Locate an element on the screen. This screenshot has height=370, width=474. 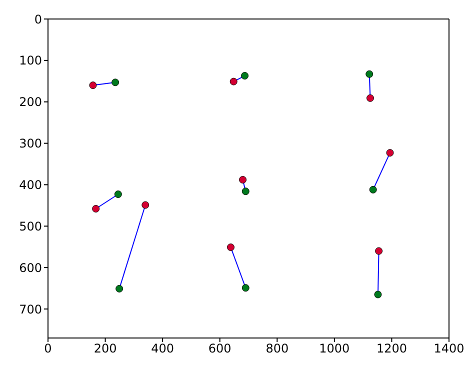
x-tick-label: 0 is located at coordinates (48, 349).